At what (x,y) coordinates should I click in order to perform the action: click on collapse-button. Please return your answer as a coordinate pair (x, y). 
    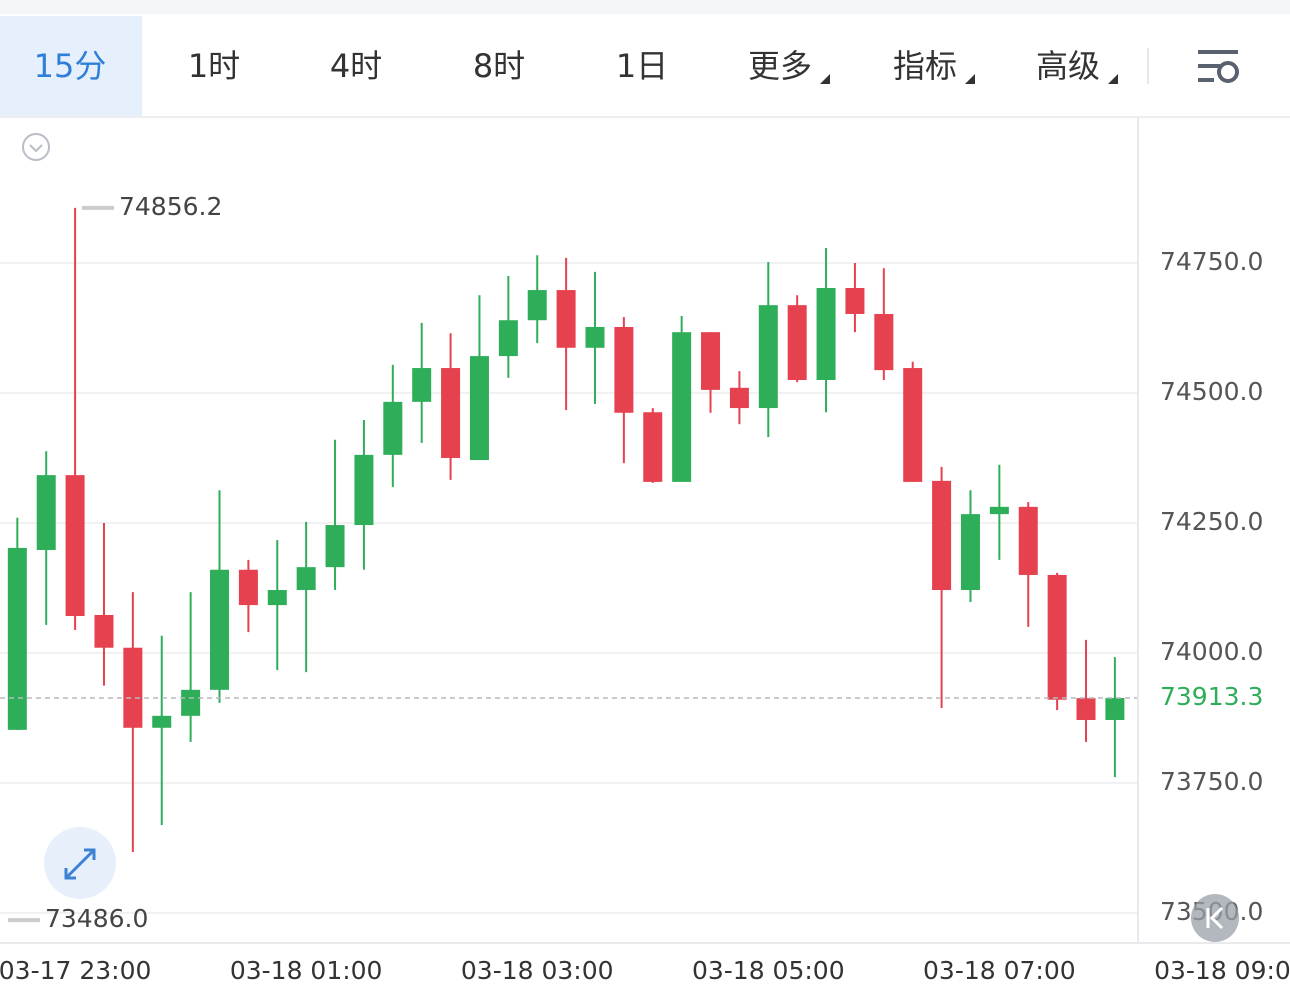
    Looking at the image, I should click on (36, 147).